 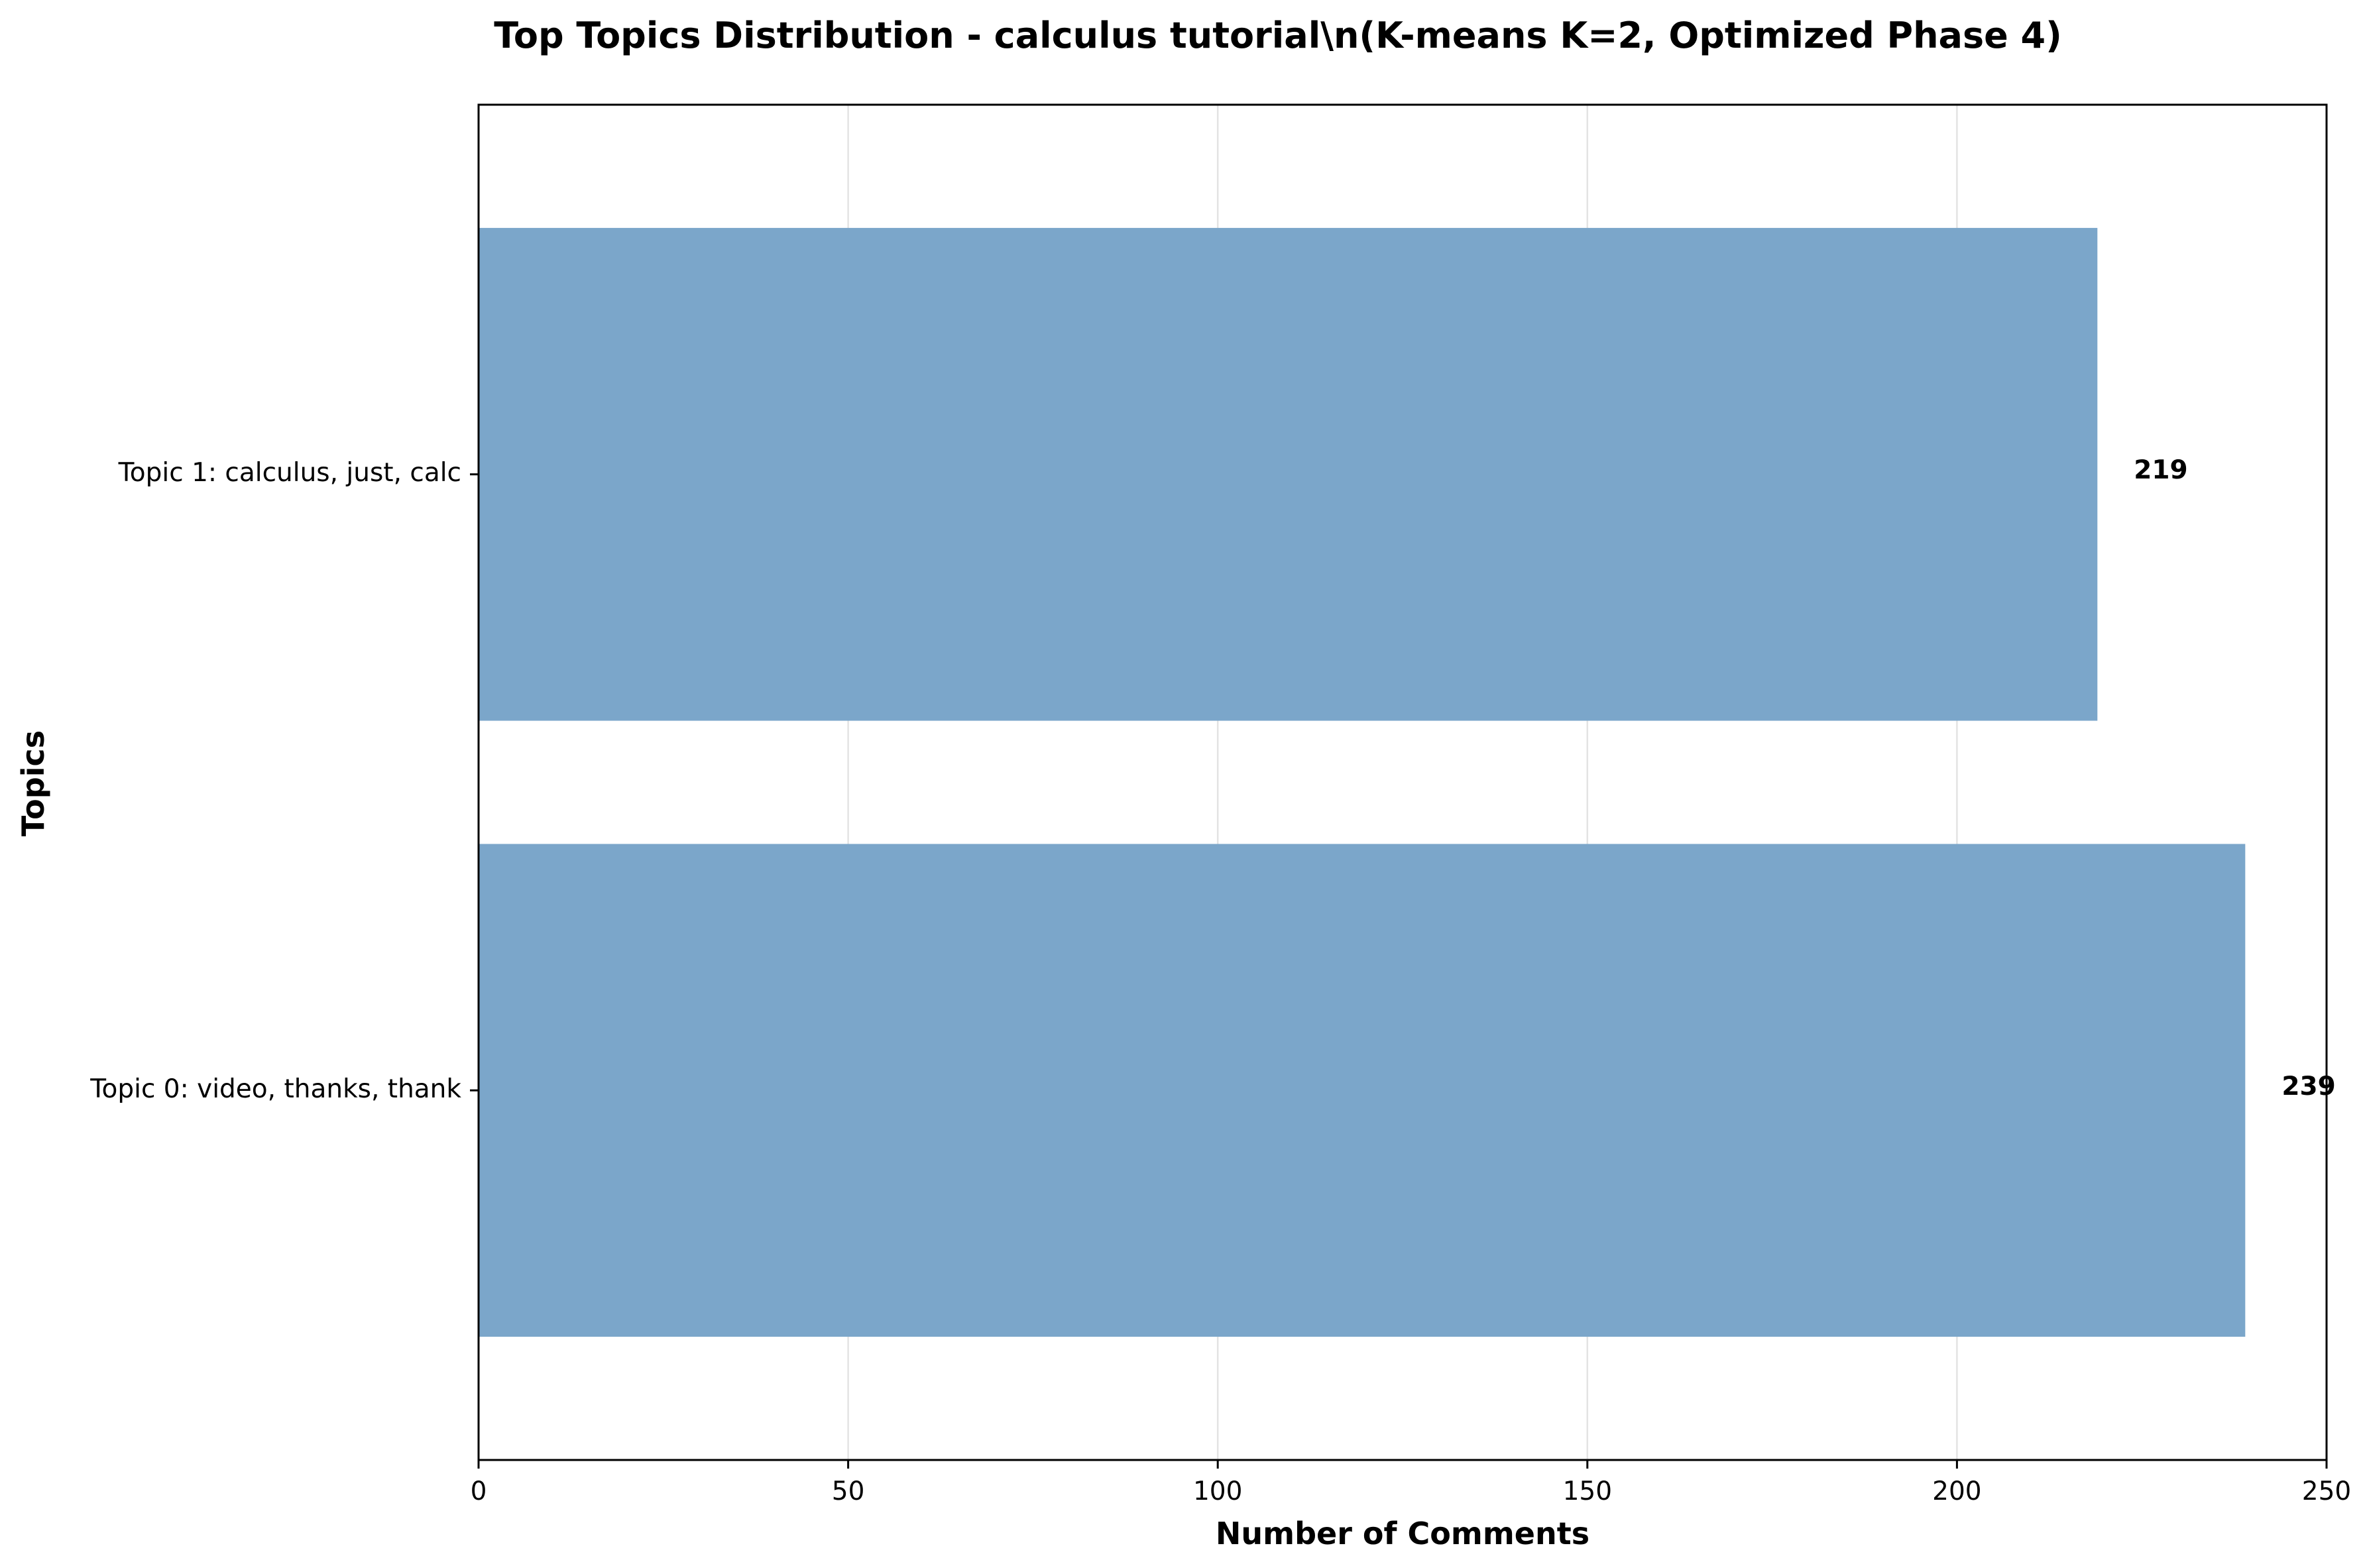 What do you see at coordinates (1956, 1491) in the screenshot?
I see `x-tick-label-4: 200` at bounding box center [1956, 1491].